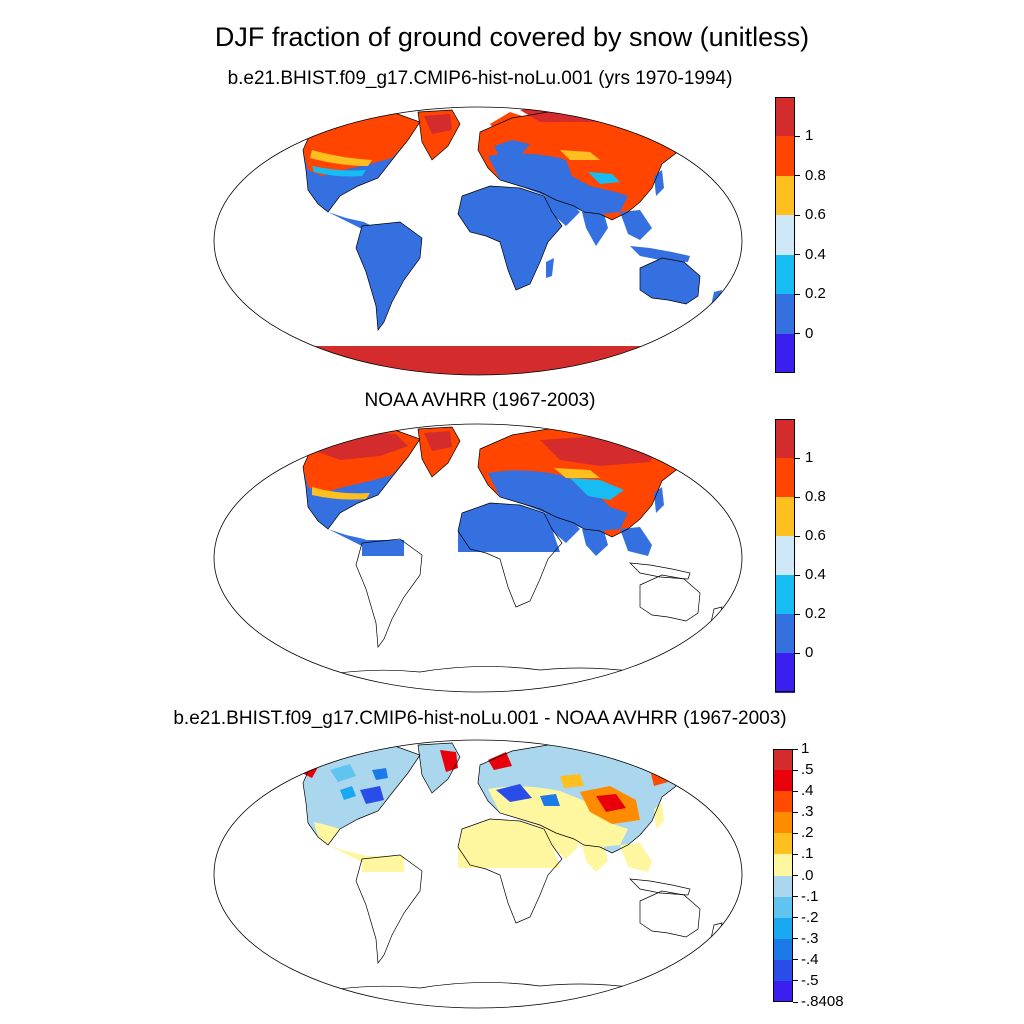 This screenshot has width=1024, height=1024. What do you see at coordinates (800, 556) in the screenshot?
I see `colorbar-2: 1 0.8 0.6 0.4 0.2 0` at bounding box center [800, 556].